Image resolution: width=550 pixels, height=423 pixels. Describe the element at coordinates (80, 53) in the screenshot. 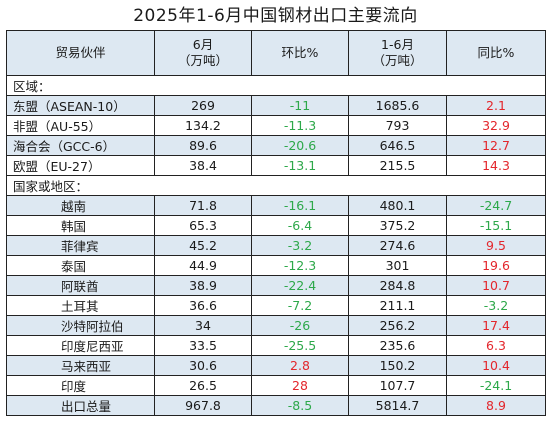

I see `header-partner: 贸易伙伴` at that location.